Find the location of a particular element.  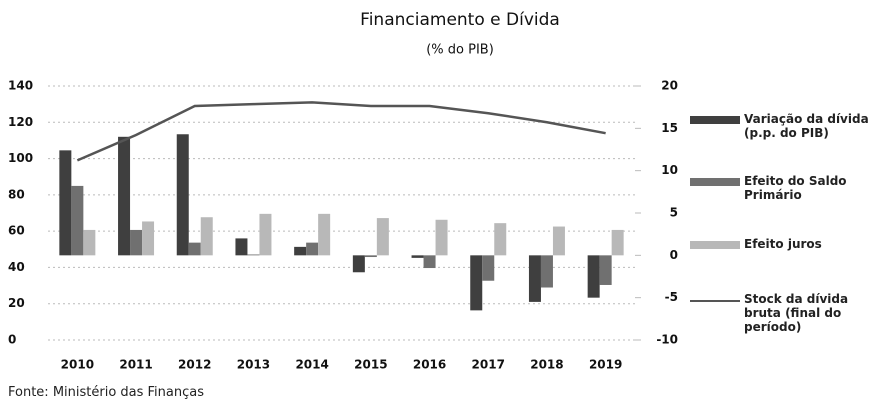

y2-tick-label: 5 is located at coordinates (674, 213).